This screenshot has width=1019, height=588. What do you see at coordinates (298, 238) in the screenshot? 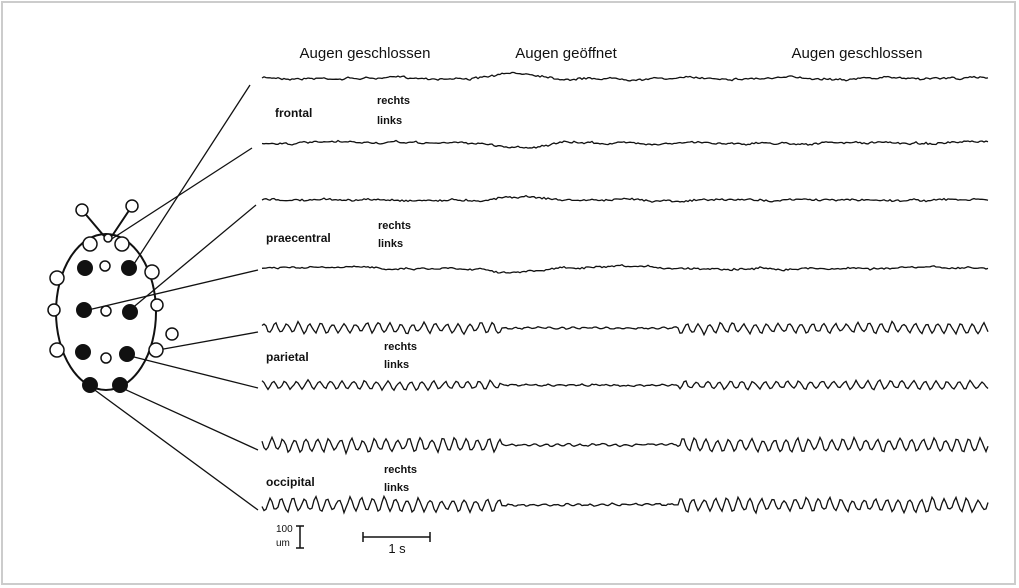
I see `region-label: praecentral` at bounding box center [298, 238].